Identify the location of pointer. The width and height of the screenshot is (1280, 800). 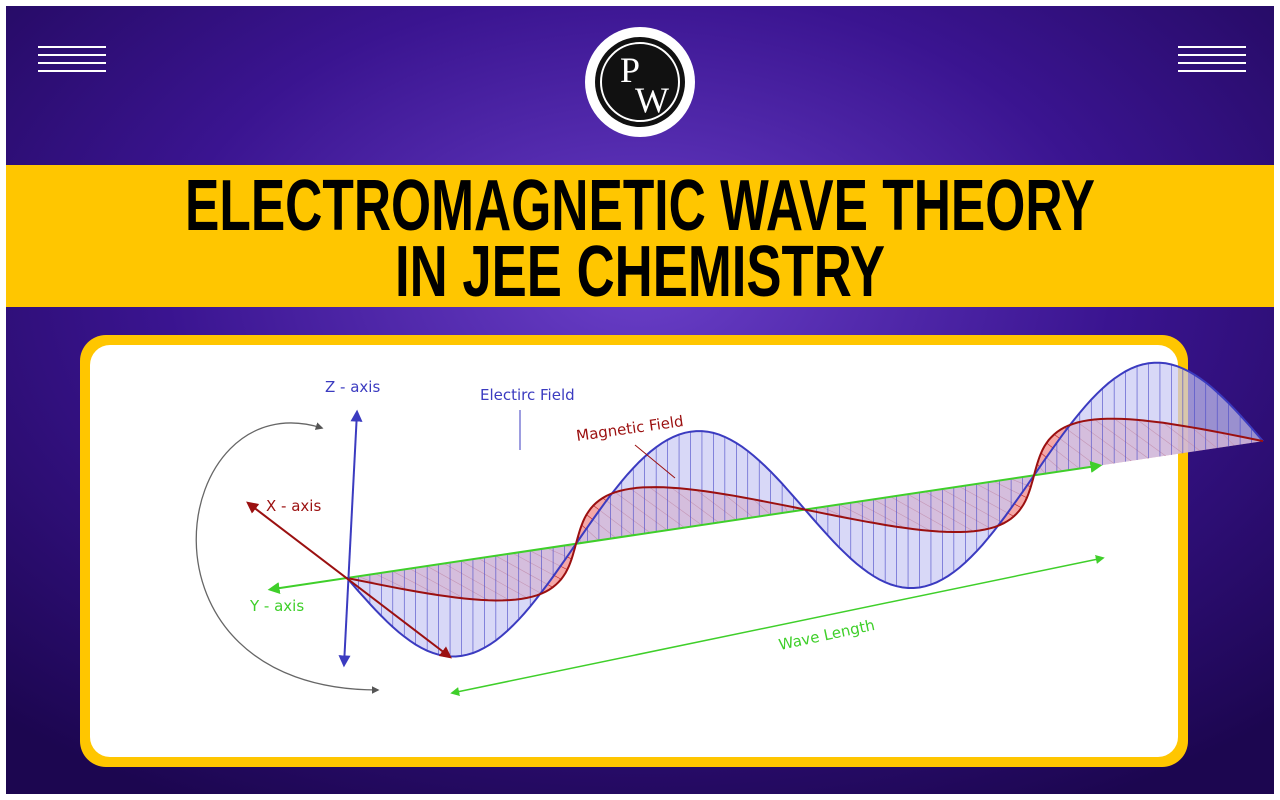
(655, 461).